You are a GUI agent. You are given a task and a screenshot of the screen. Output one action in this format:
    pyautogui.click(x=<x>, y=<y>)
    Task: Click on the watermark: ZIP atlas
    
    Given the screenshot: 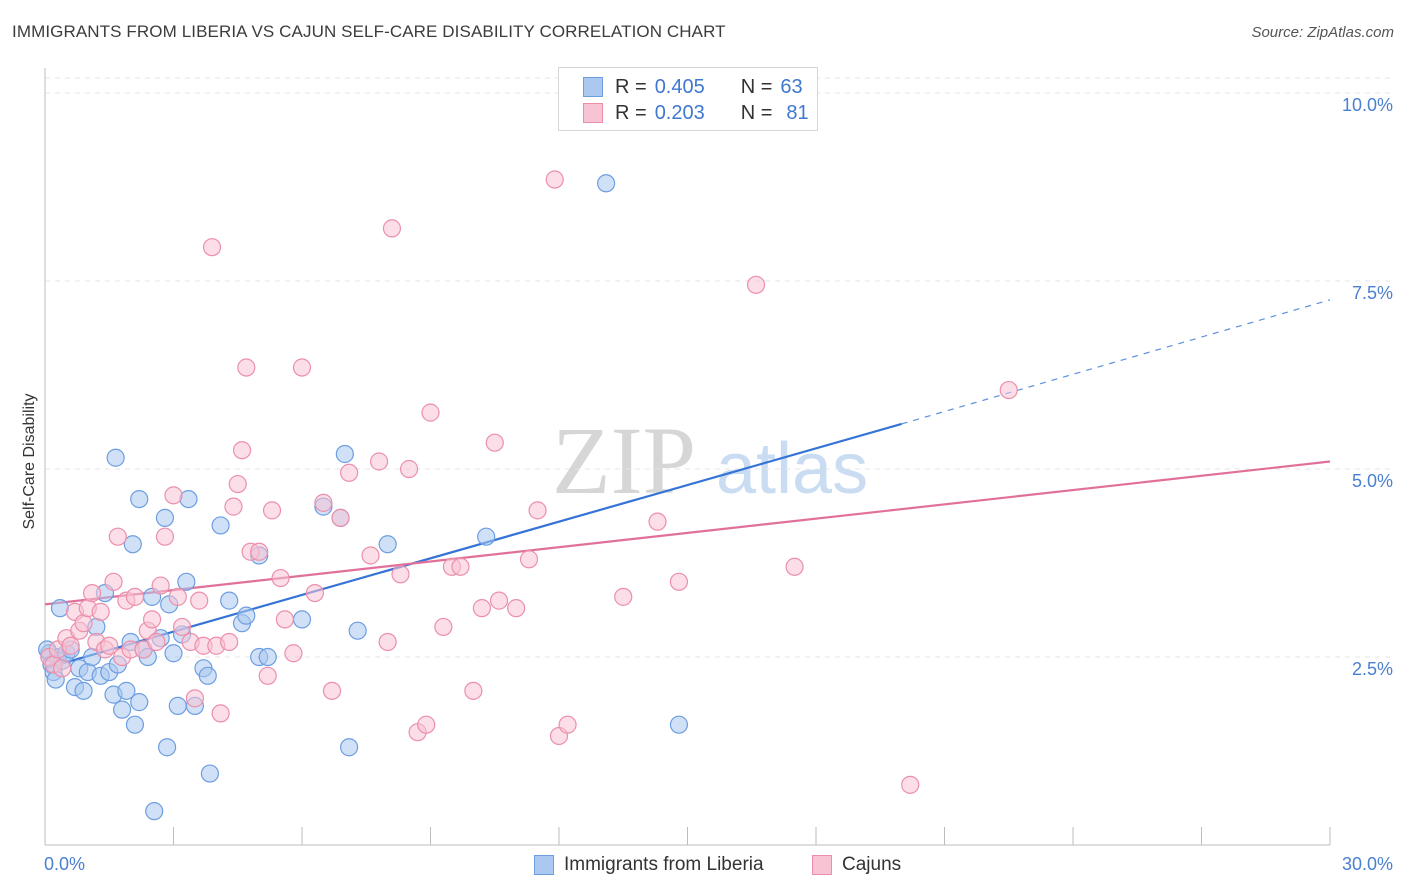 What is the action you would take?
    pyautogui.click(x=710, y=460)
    